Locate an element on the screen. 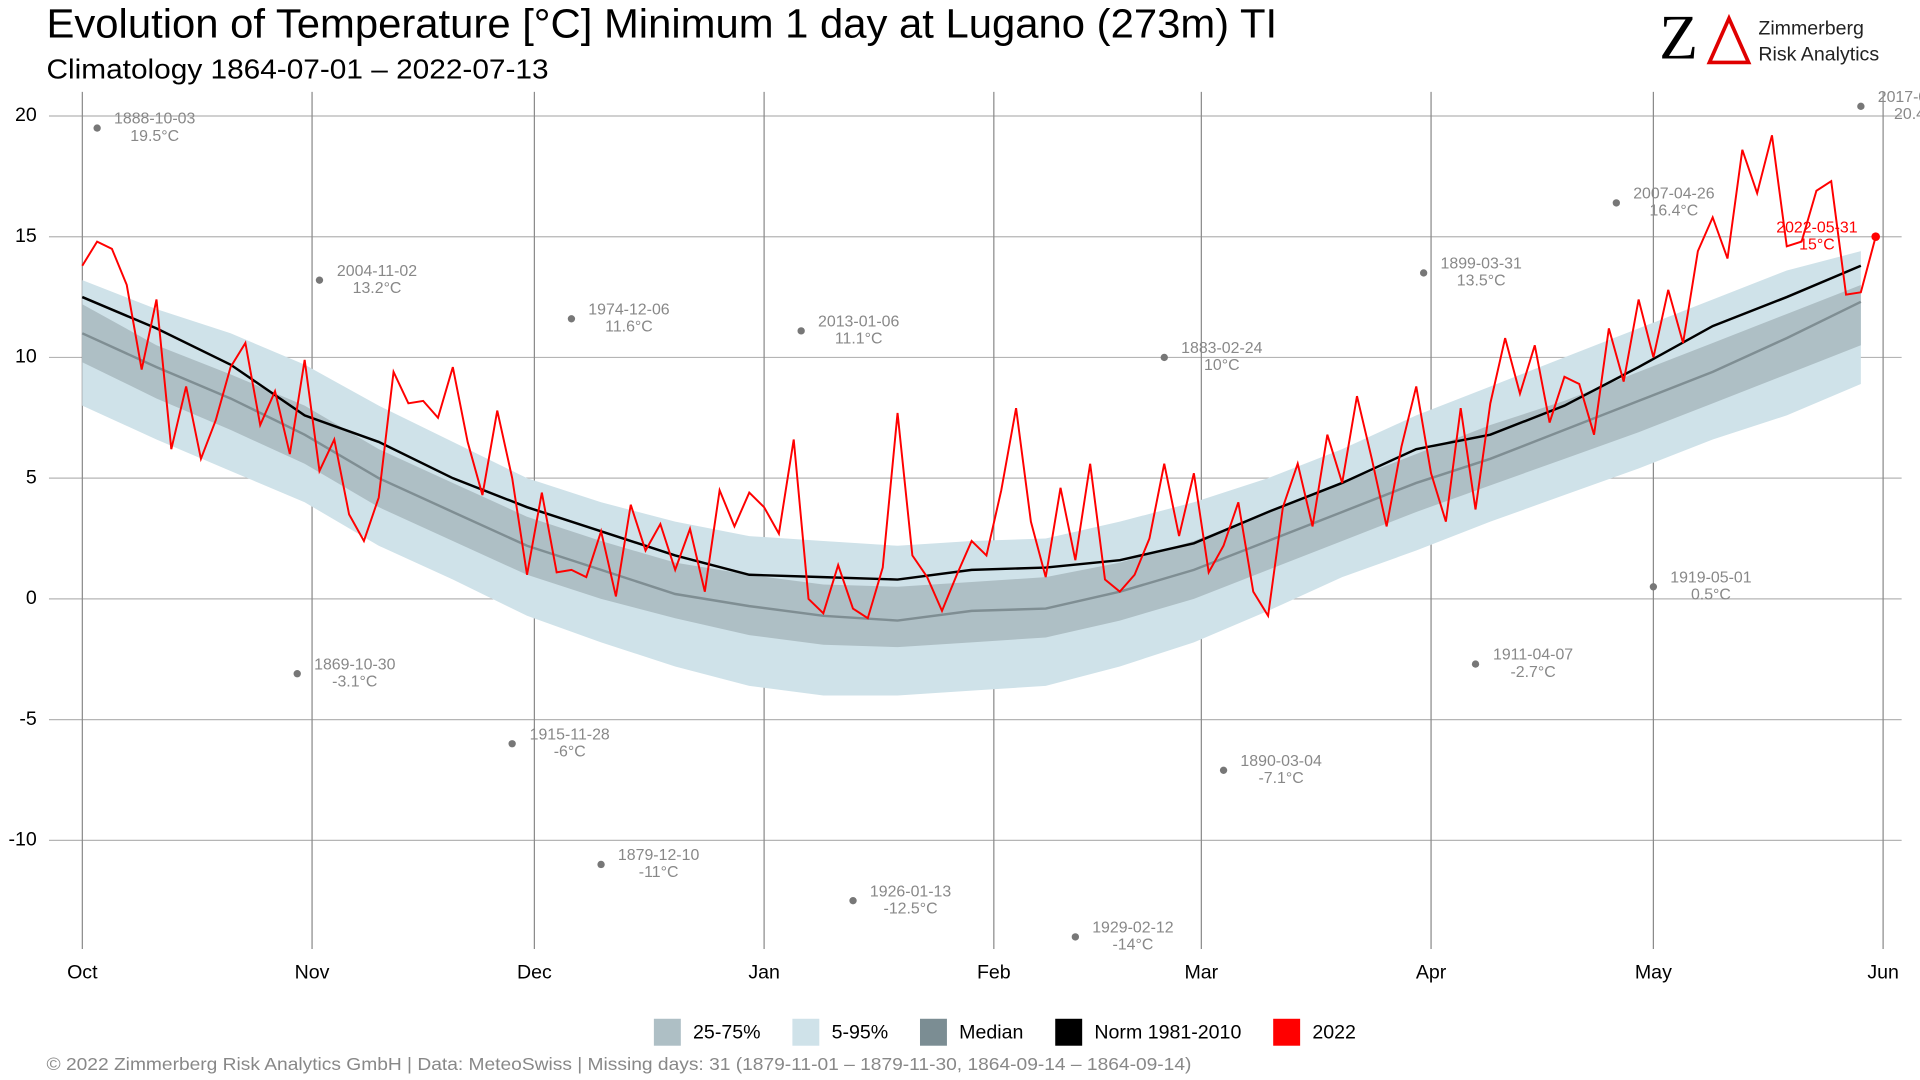 This screenshot has height=1080, width=1920. record-date: 1888-10-03 is located at coordinates (155, 119).